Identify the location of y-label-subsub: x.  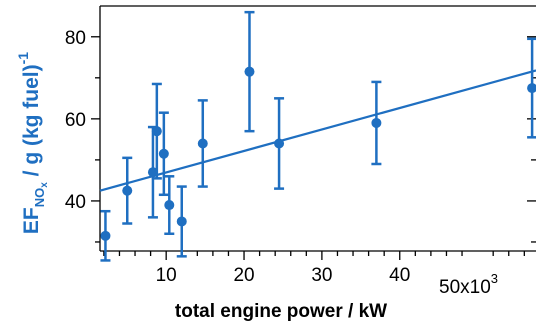
(44, 185).